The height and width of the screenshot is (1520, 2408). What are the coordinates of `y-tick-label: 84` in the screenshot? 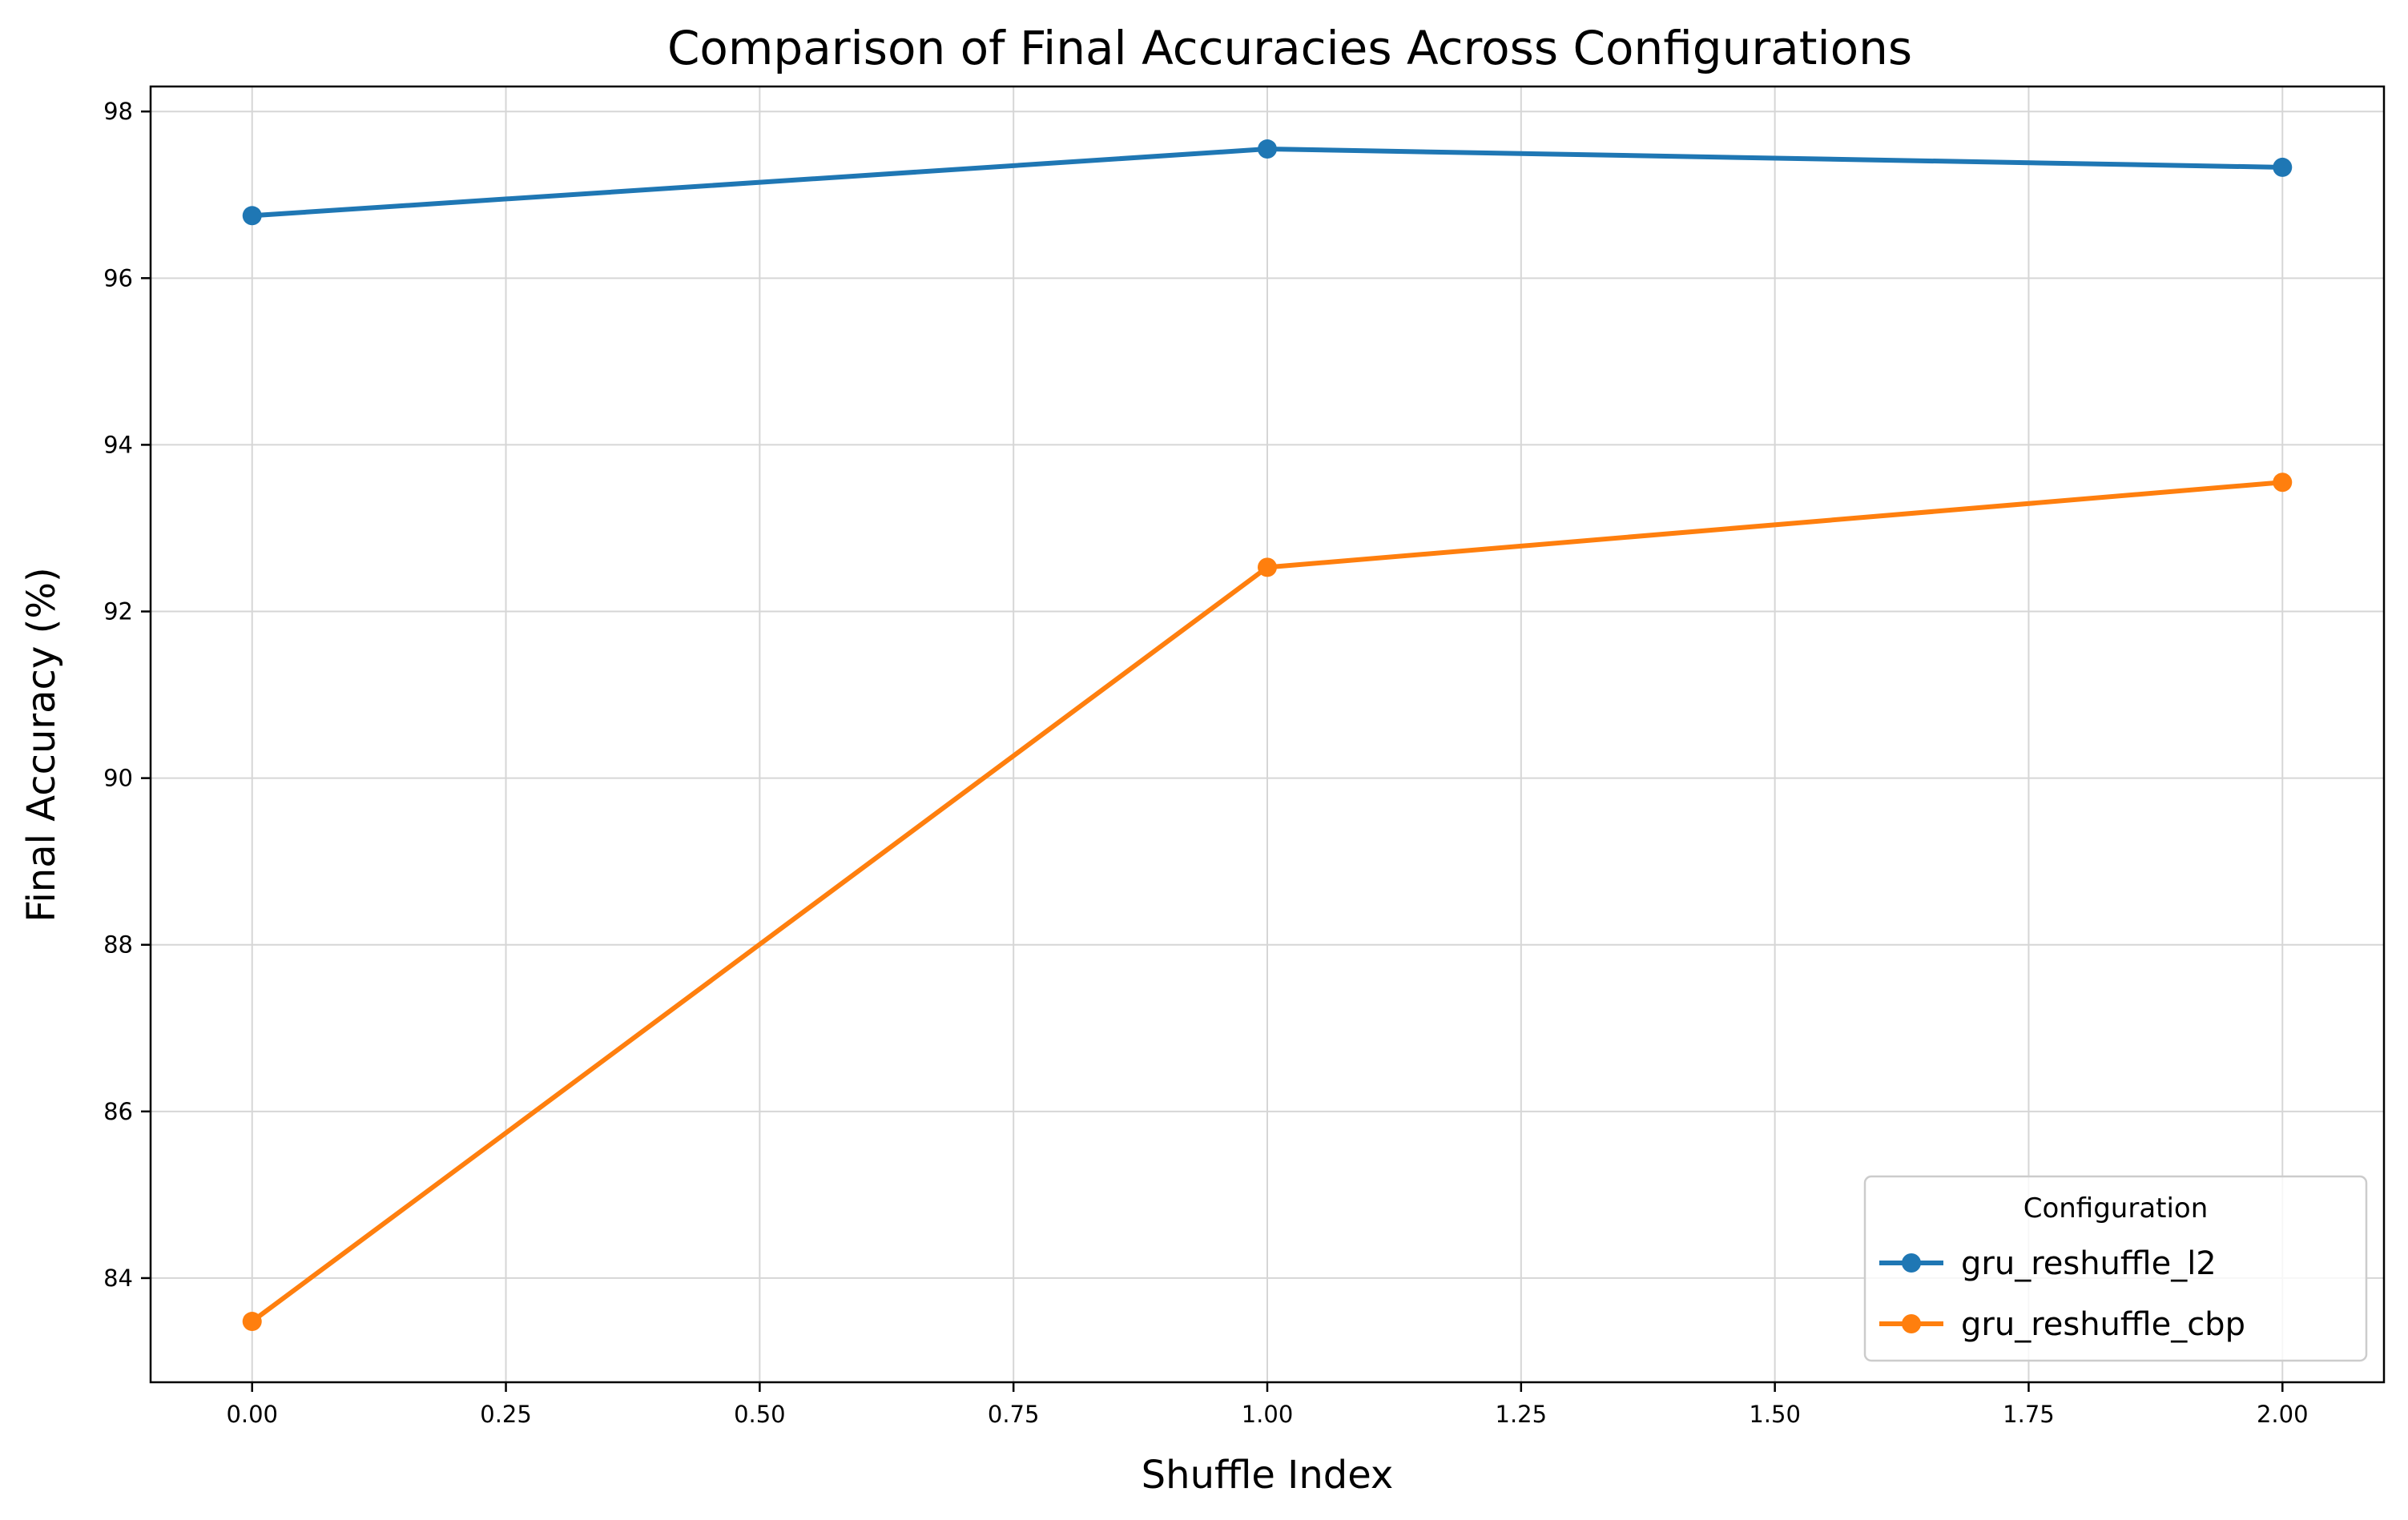 It's located at (118, 1278).